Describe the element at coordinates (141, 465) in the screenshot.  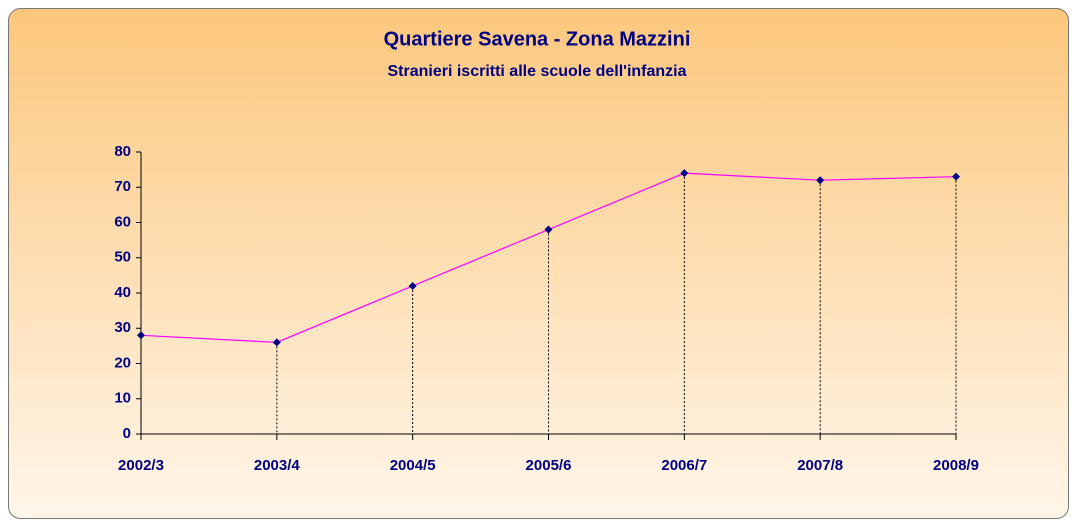
I see `x-tick-label: 2002/3` at that location.